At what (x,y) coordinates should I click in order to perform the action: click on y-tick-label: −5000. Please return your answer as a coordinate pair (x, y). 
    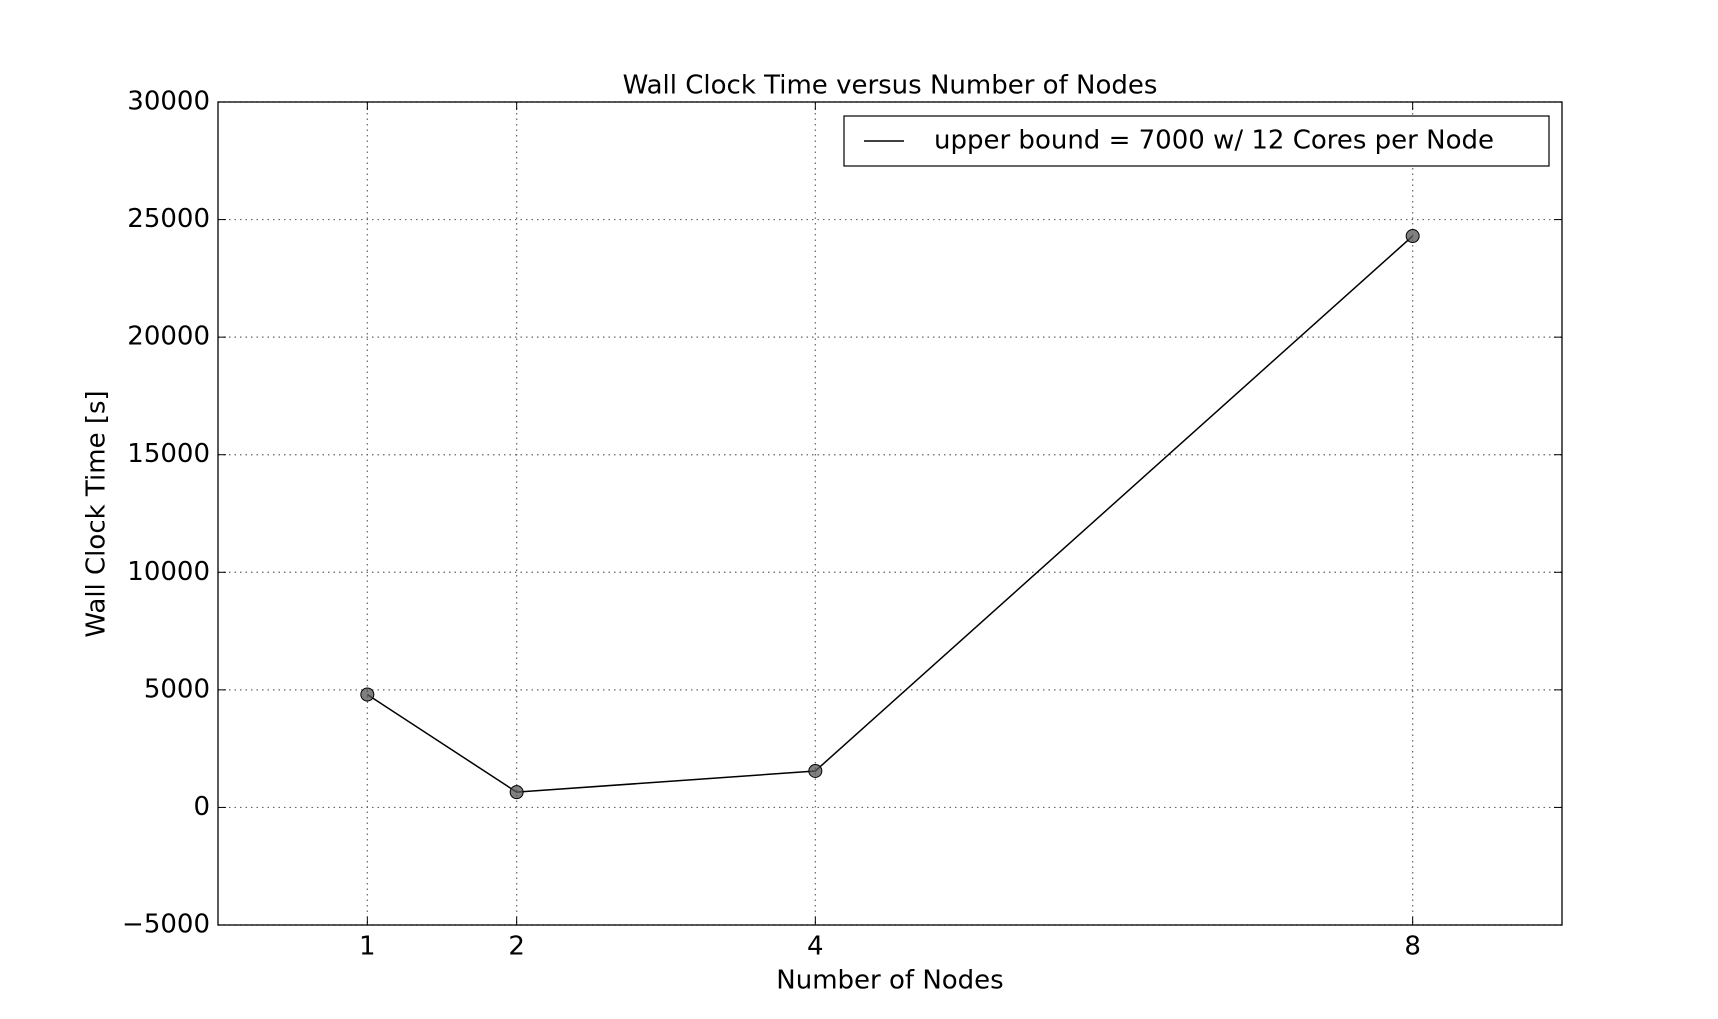
    Looking at the image, I should click on (166, 925).